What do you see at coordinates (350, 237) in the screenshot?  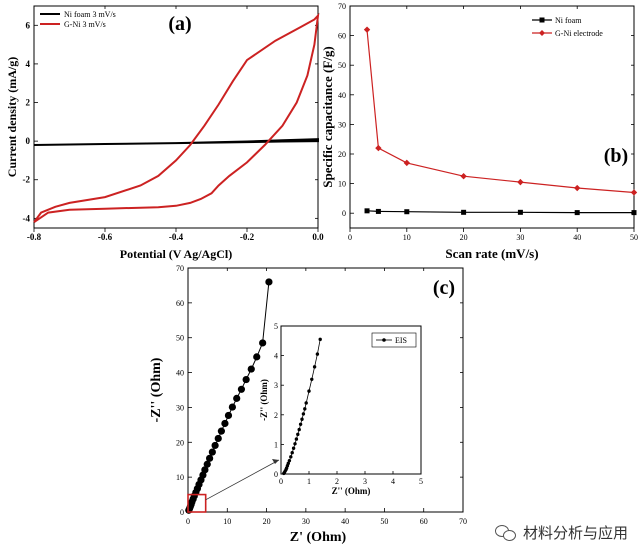 I see `panel-b-x-tick-label: 0` at bounding box center [350, 237].